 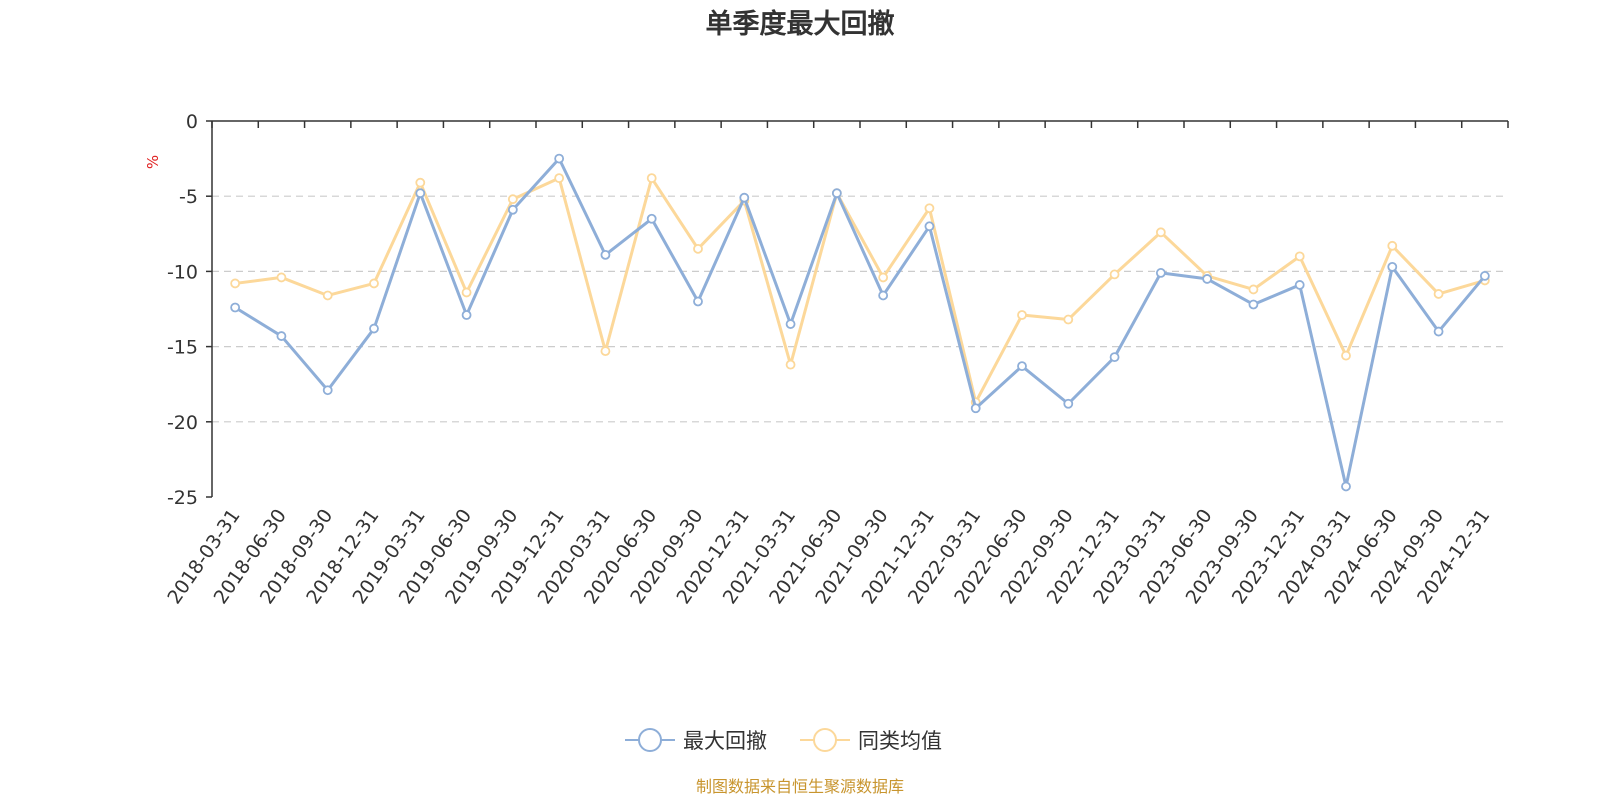 I want to click on legend-label: 同类均值, so click(x=900, y=741).